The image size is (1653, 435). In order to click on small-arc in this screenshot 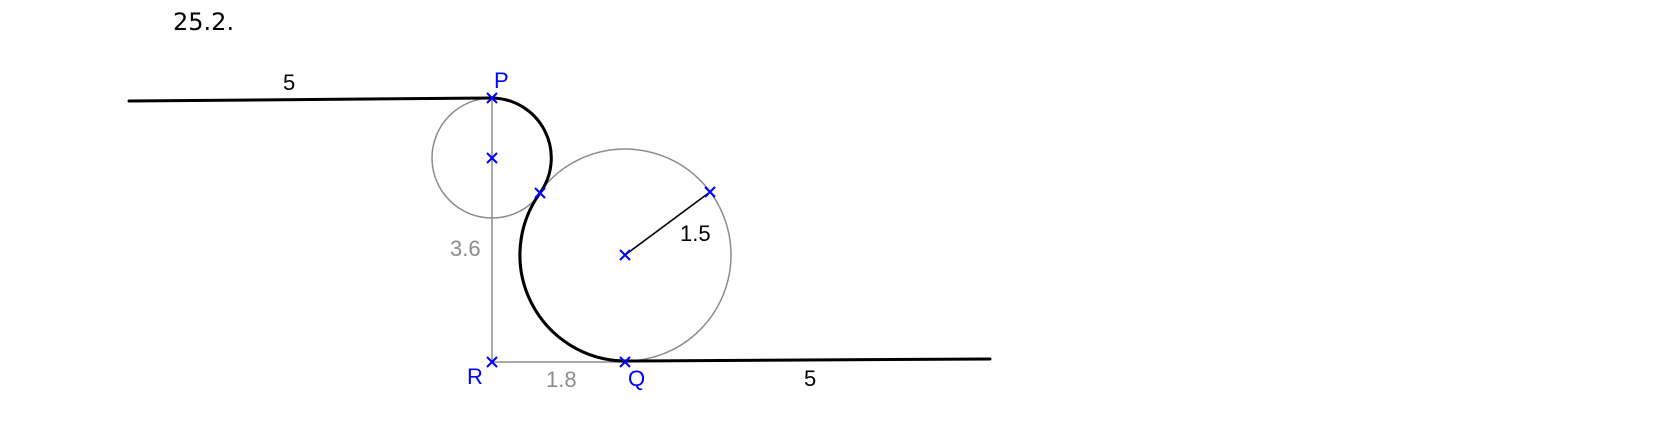, I will do `click(521, 145)`.